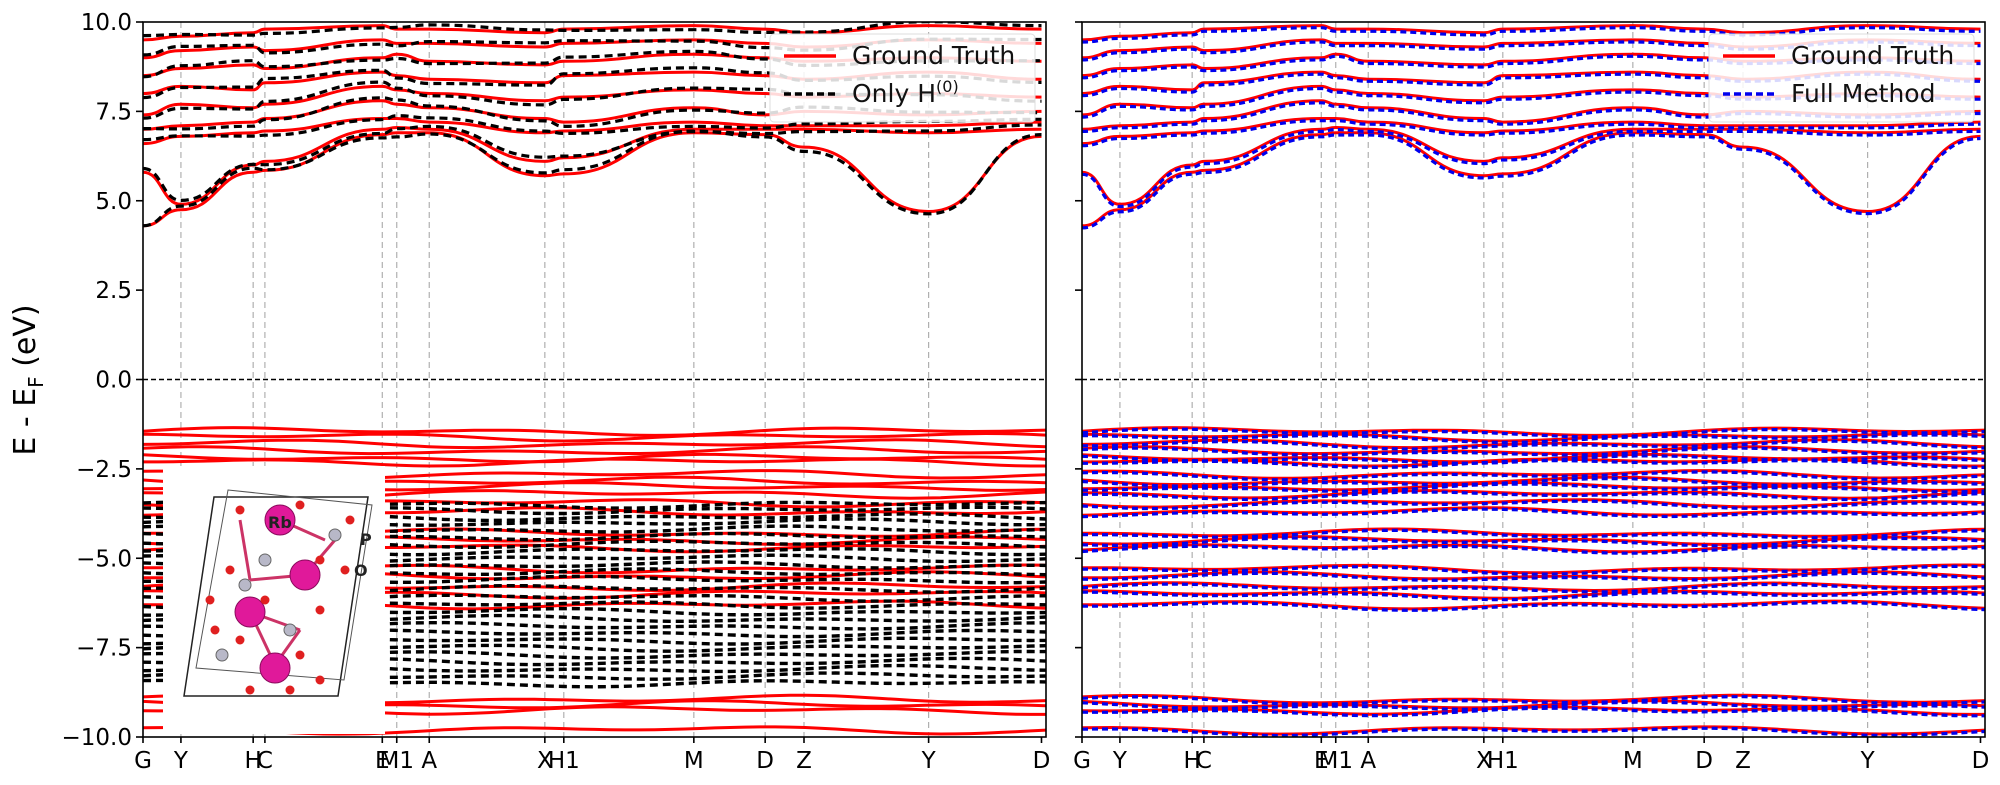  Describe the element at coordinates (104, 649) in the screenshot. I see `y-tick-label: −7.5` at that location.